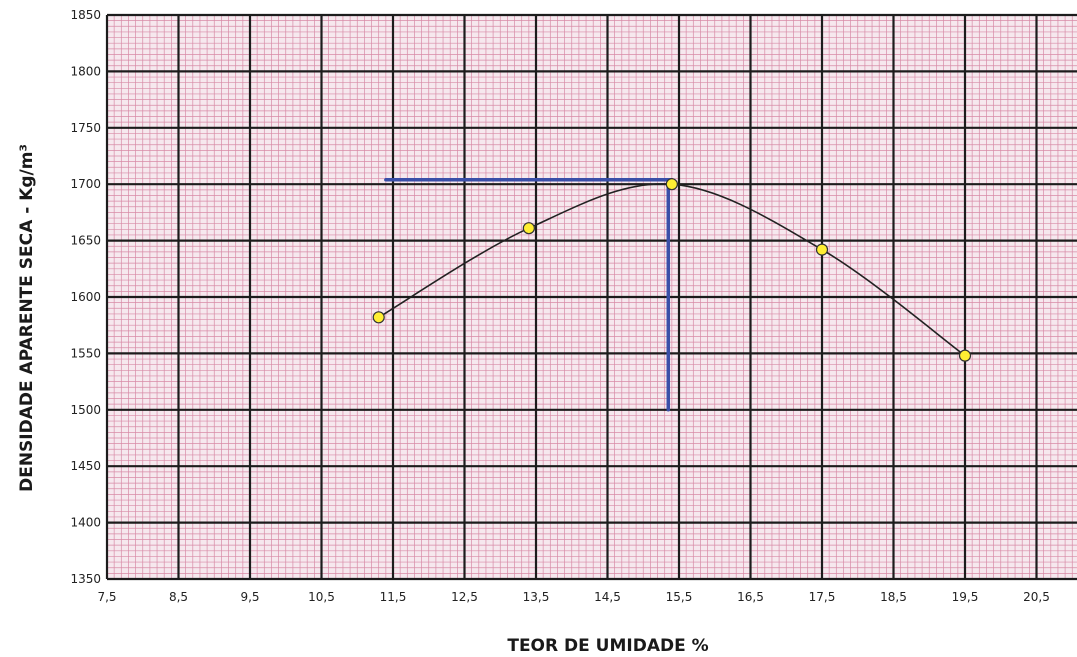 The height and width of the screenshot is (657, 1077). What do you see at coordinates (464, 597) in the screenshot?
I see `x-tick-label: 12,5` at bounding box center [464, 597].